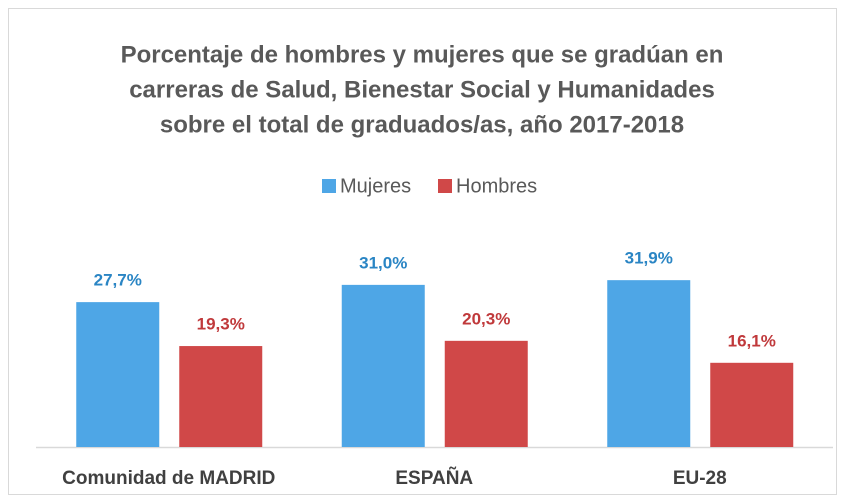 This screenshot has height=496, width=845. I want to click on value-label: 31,0%, so click(383, 262).